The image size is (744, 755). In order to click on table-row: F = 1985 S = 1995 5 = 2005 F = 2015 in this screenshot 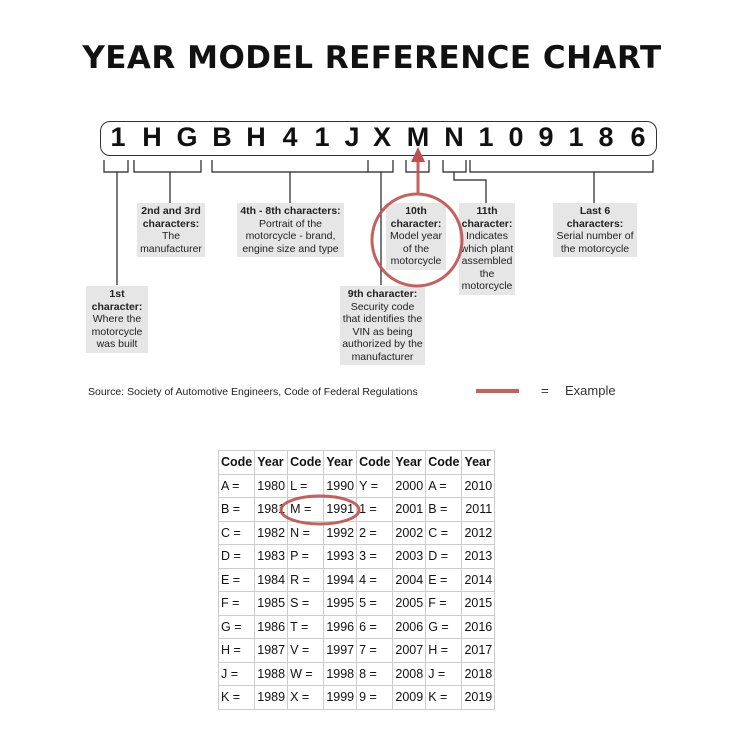, I will do `click(356, 603)`.